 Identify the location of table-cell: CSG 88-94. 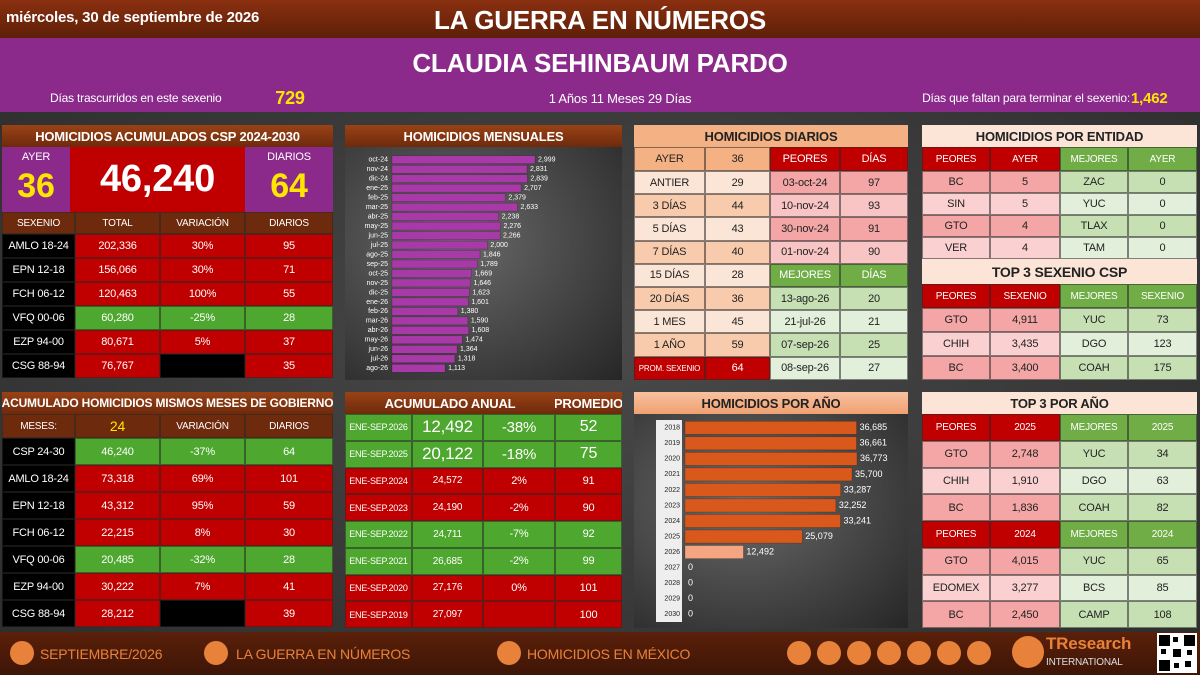
(38, 613).